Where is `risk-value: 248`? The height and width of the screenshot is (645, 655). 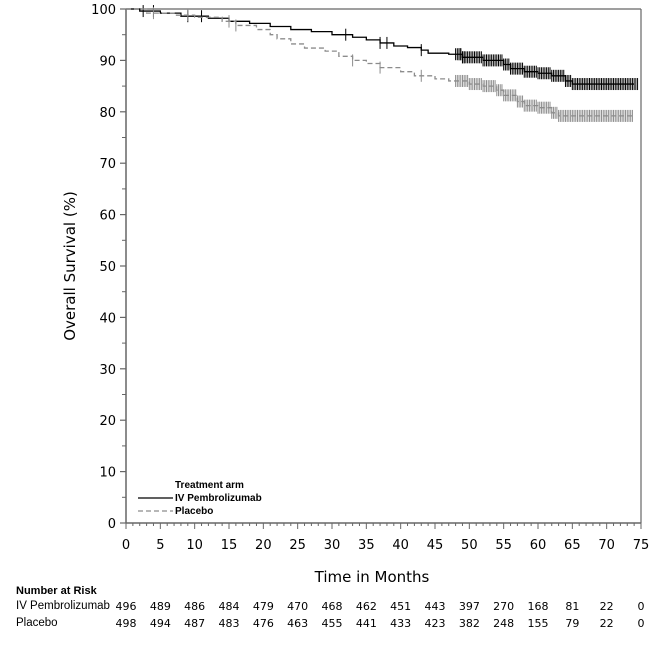
risk-value: 248 is located at coordinates (504, 623).